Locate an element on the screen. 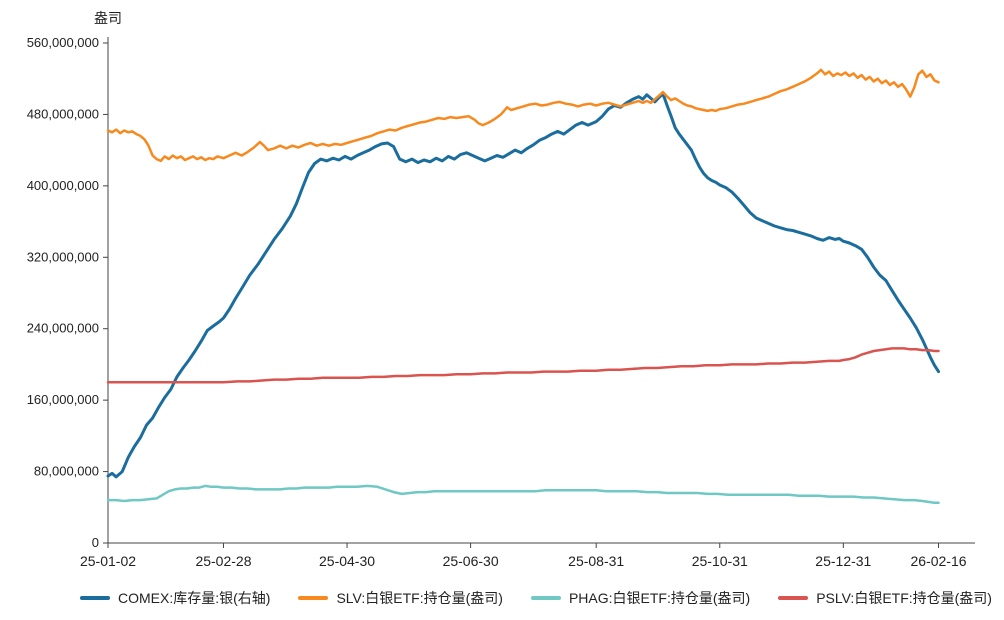 Image resolution: width=1004 pixels, height=620 pixels. y-tick-label: 480,000,000 is located at coordinates (63, 113).